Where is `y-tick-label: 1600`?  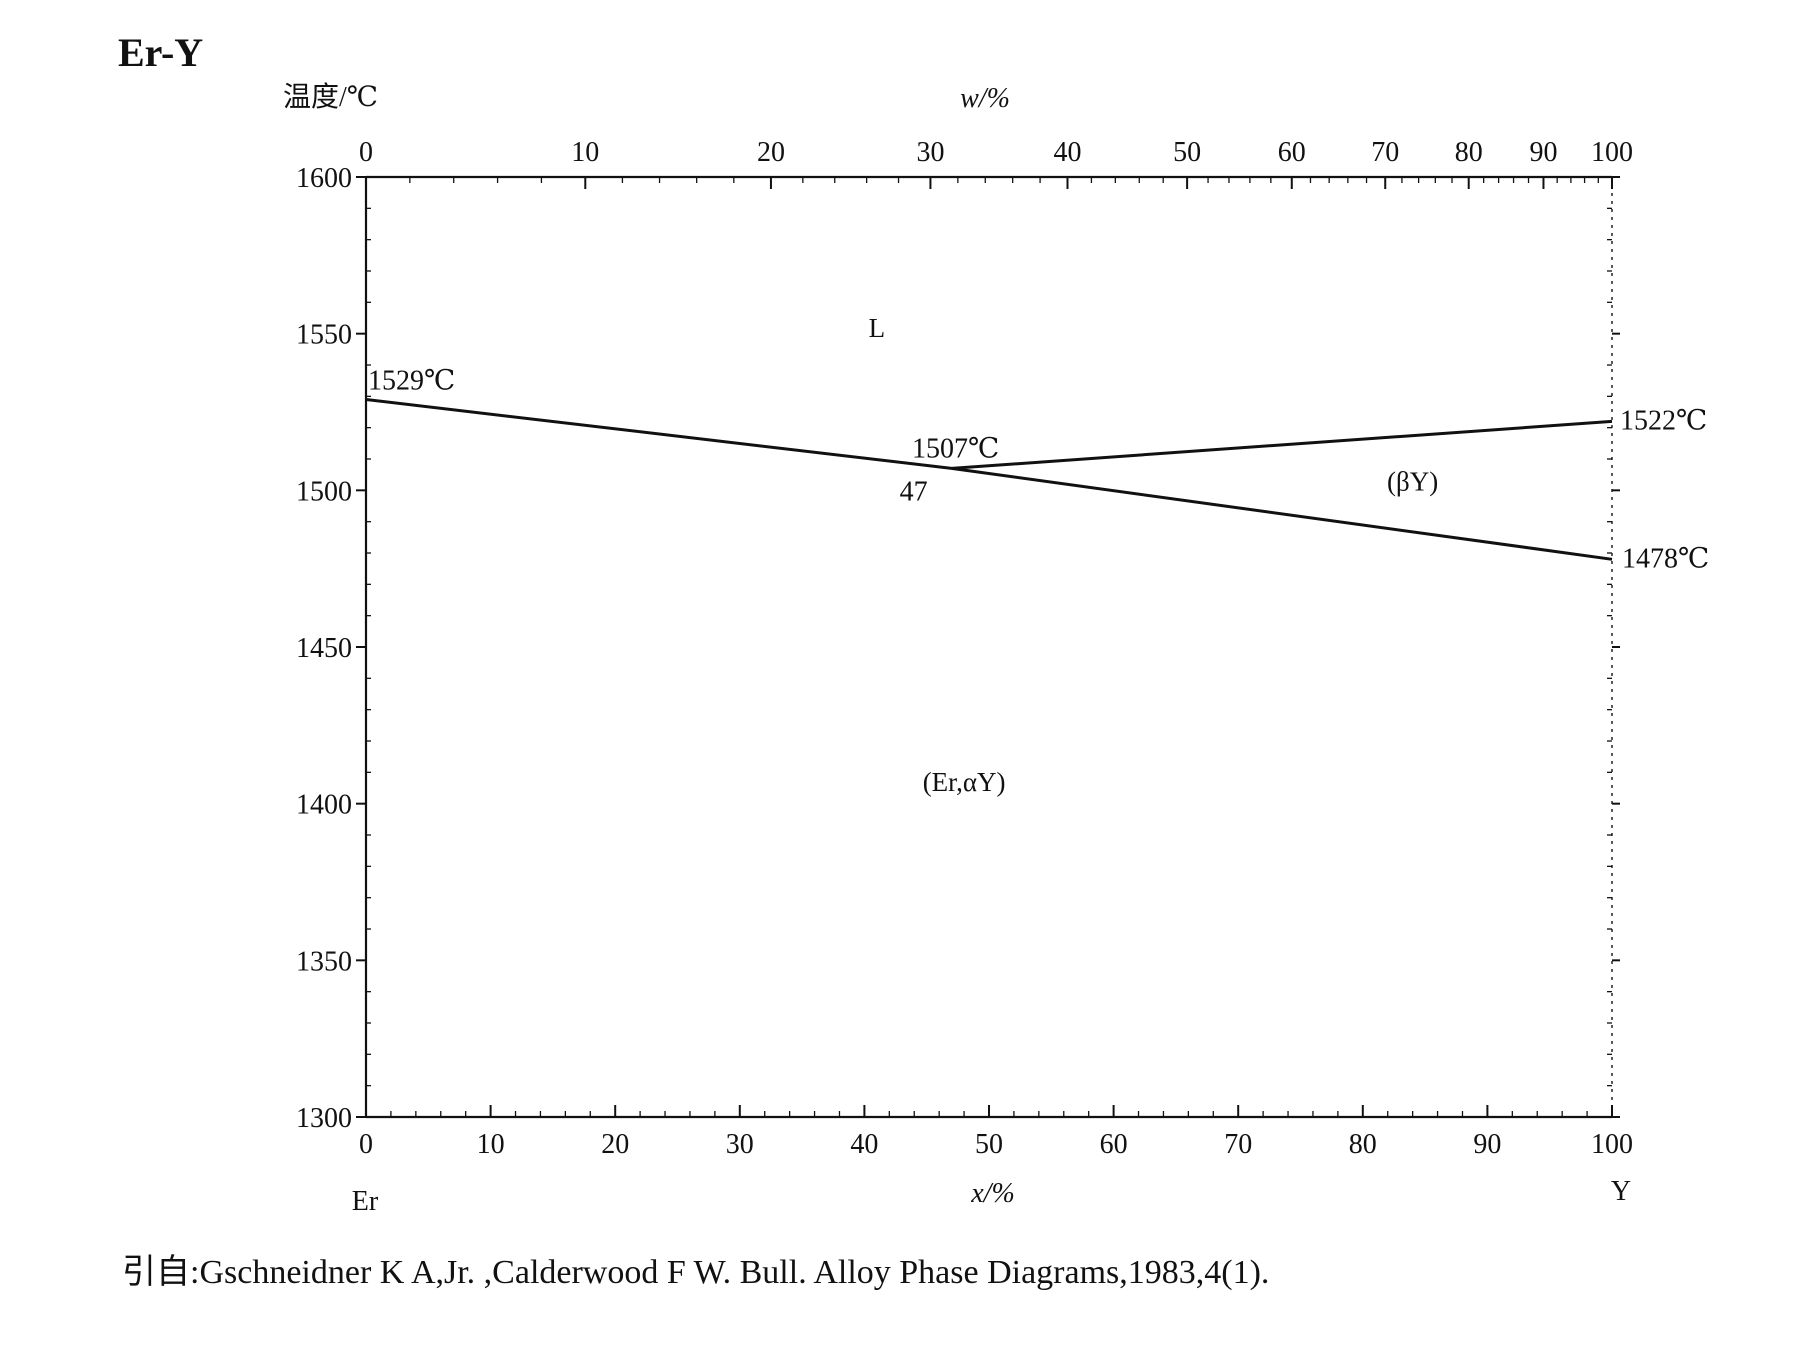
y-tick-label: 1600 is located at coordinates (324, 178).